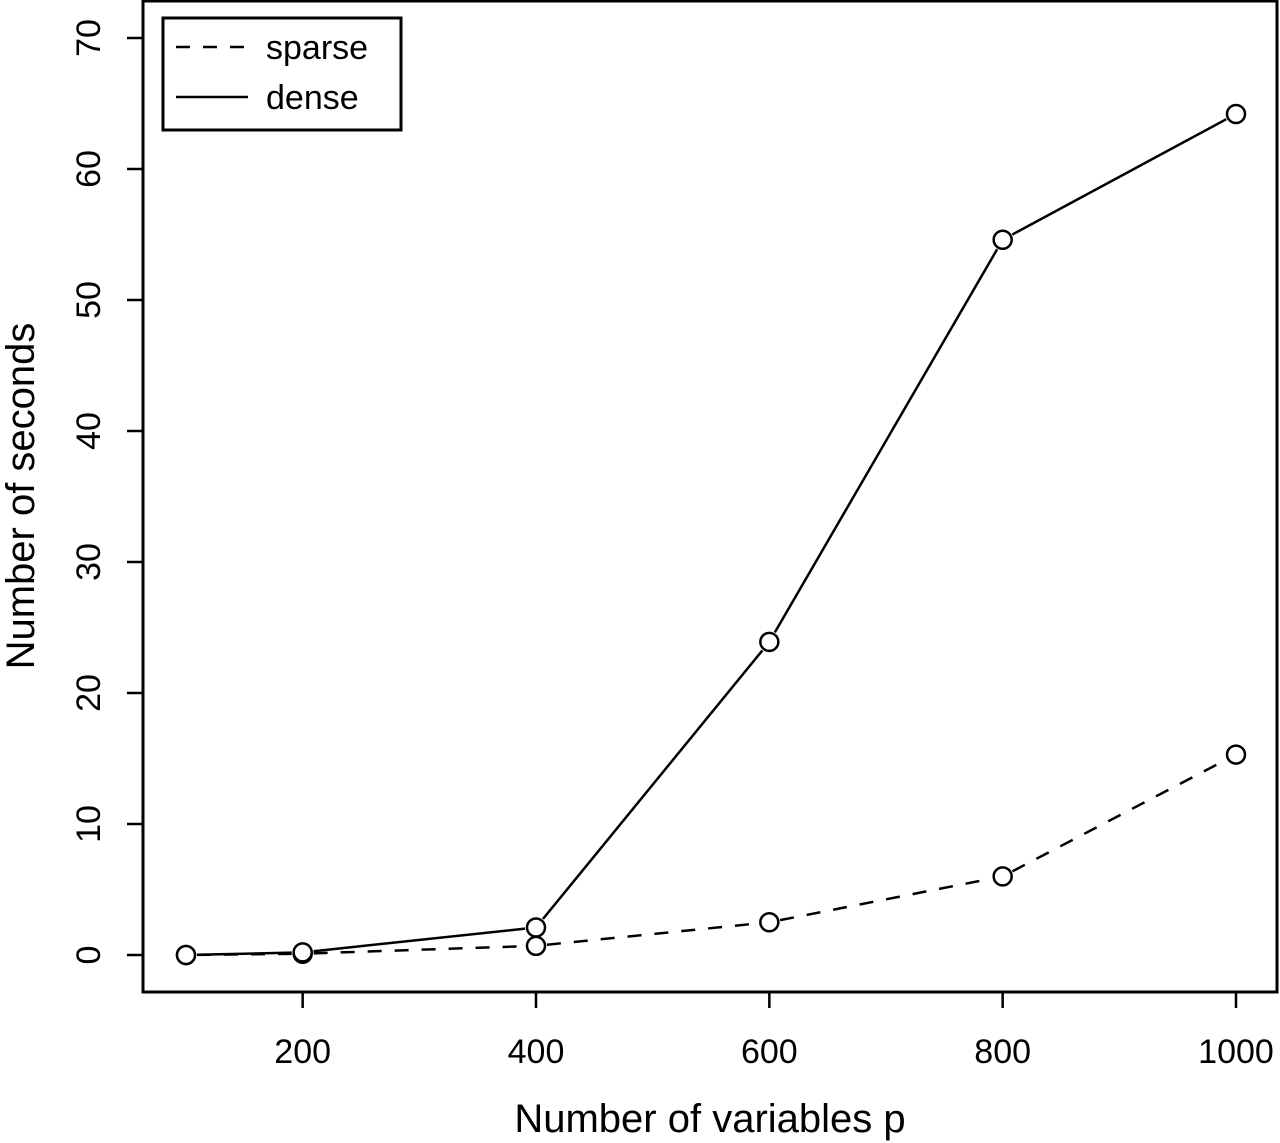  Describe the element at coordinates (89, 38) in the screenshot. I see `y-tick-label: 70` at that location.